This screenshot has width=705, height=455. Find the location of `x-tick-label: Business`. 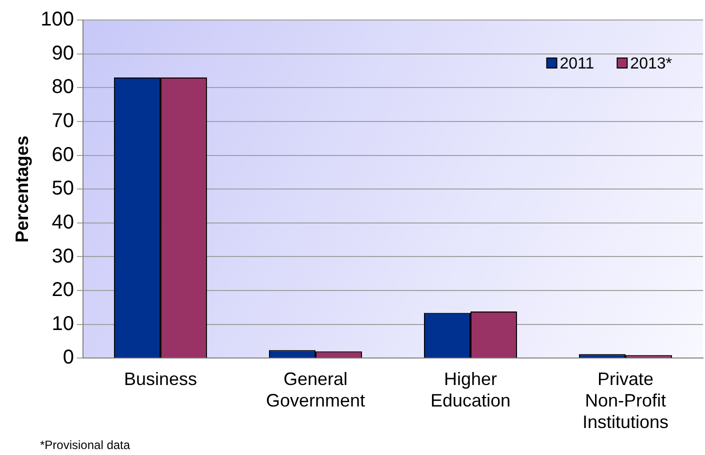

x-tick-label: Business is located at coordinates (160, 378).